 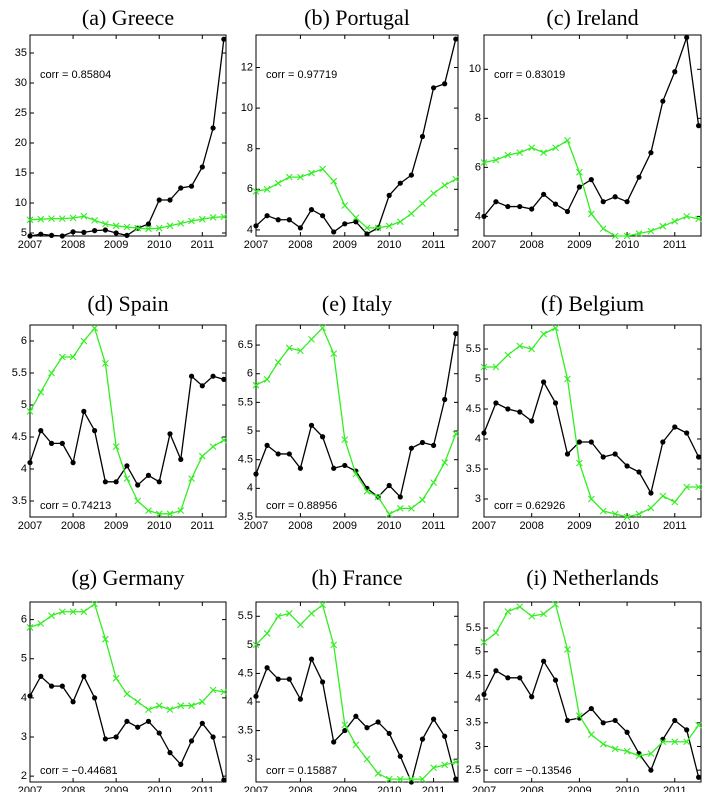 I want to click on y-tick-label: 8, so click(x=478, y=118).